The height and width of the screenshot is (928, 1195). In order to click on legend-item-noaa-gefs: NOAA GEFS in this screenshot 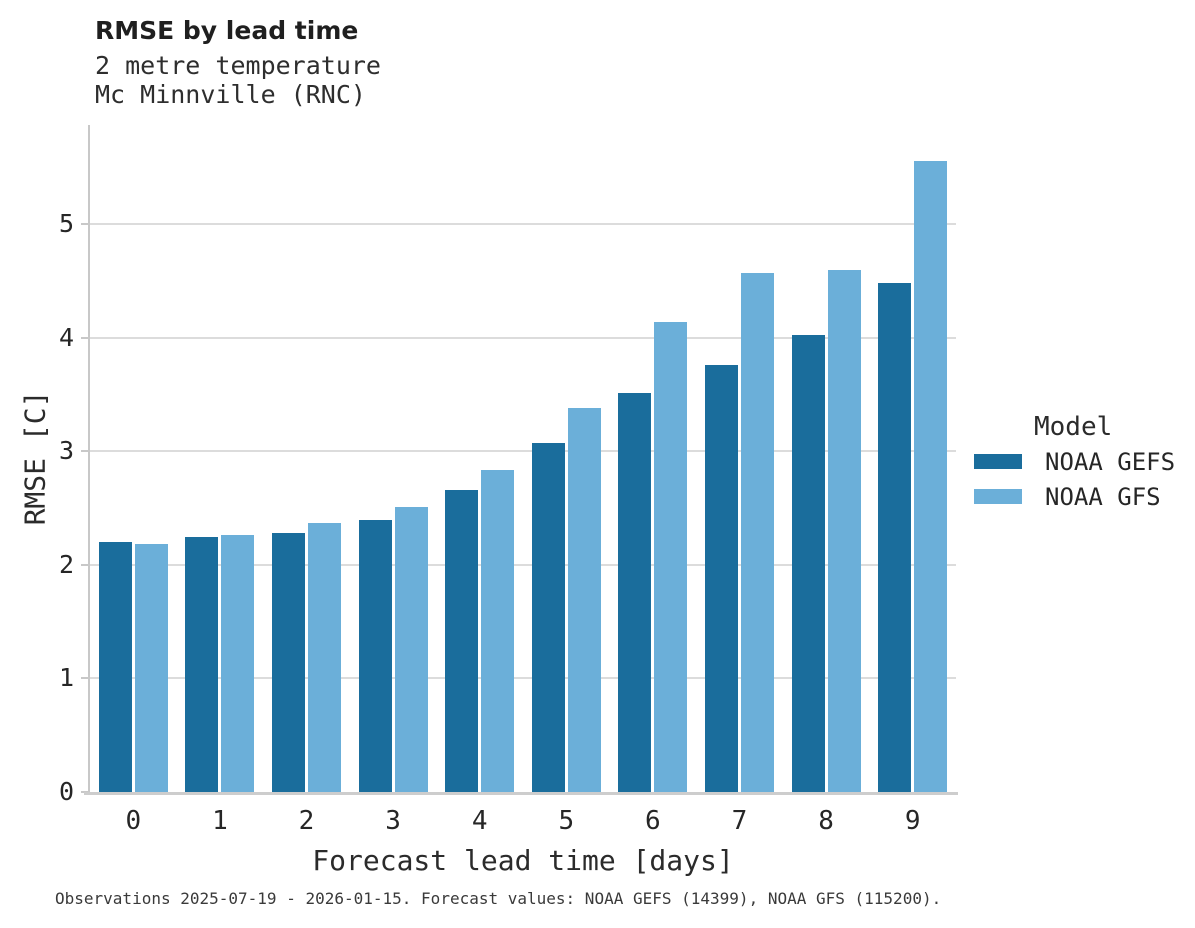, I will do `click(1081, 462)`.